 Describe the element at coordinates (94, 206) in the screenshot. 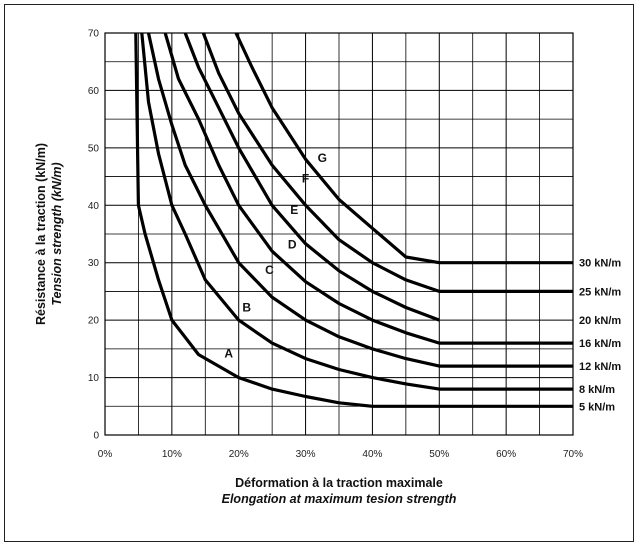

I see `y-tick-label: 40` at that location.